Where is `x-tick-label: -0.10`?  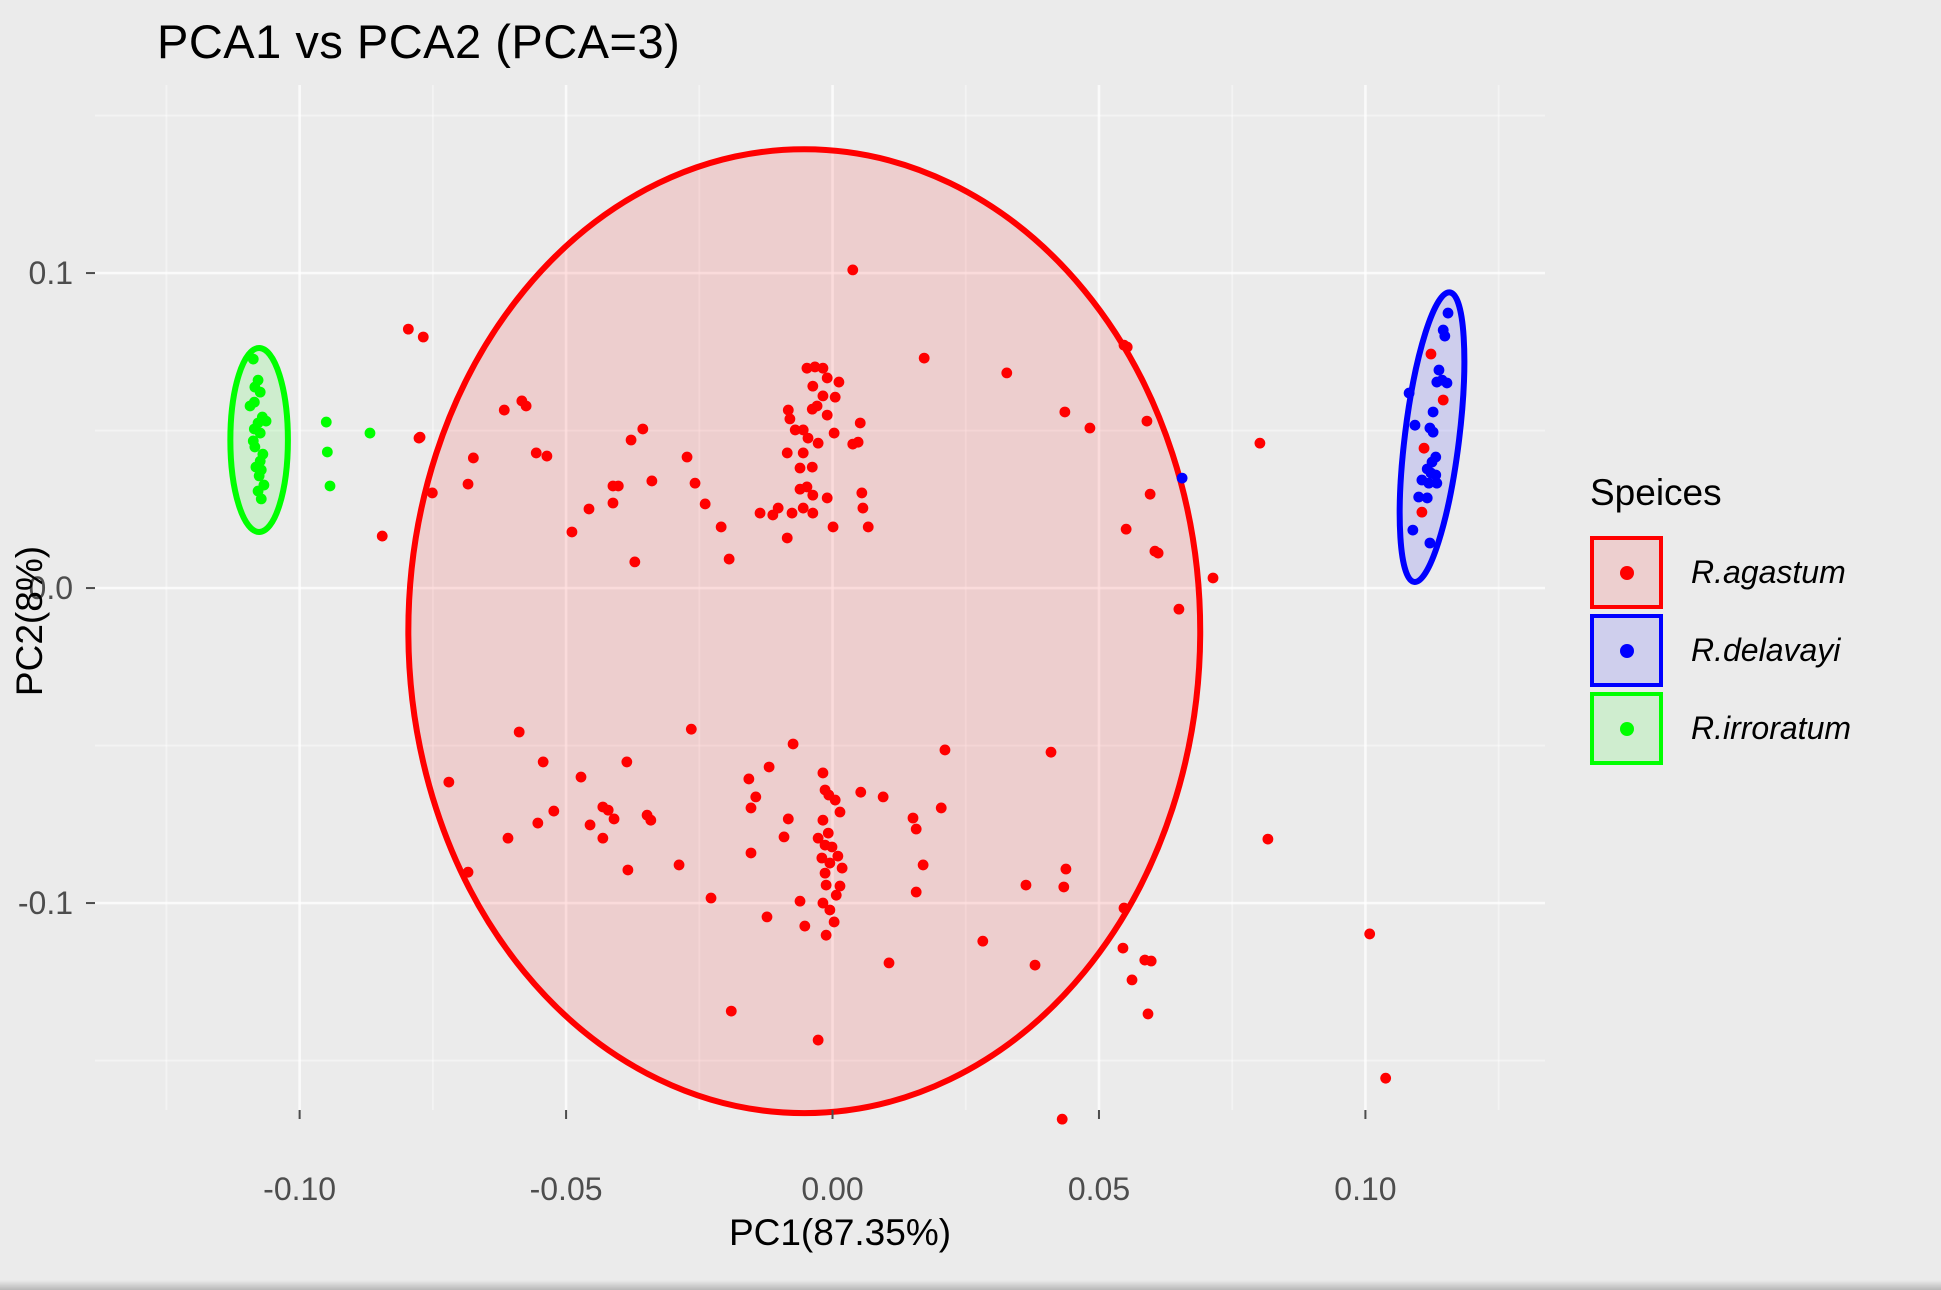 x-tick-label: -0.10 is located at coordinates (299, 1189).